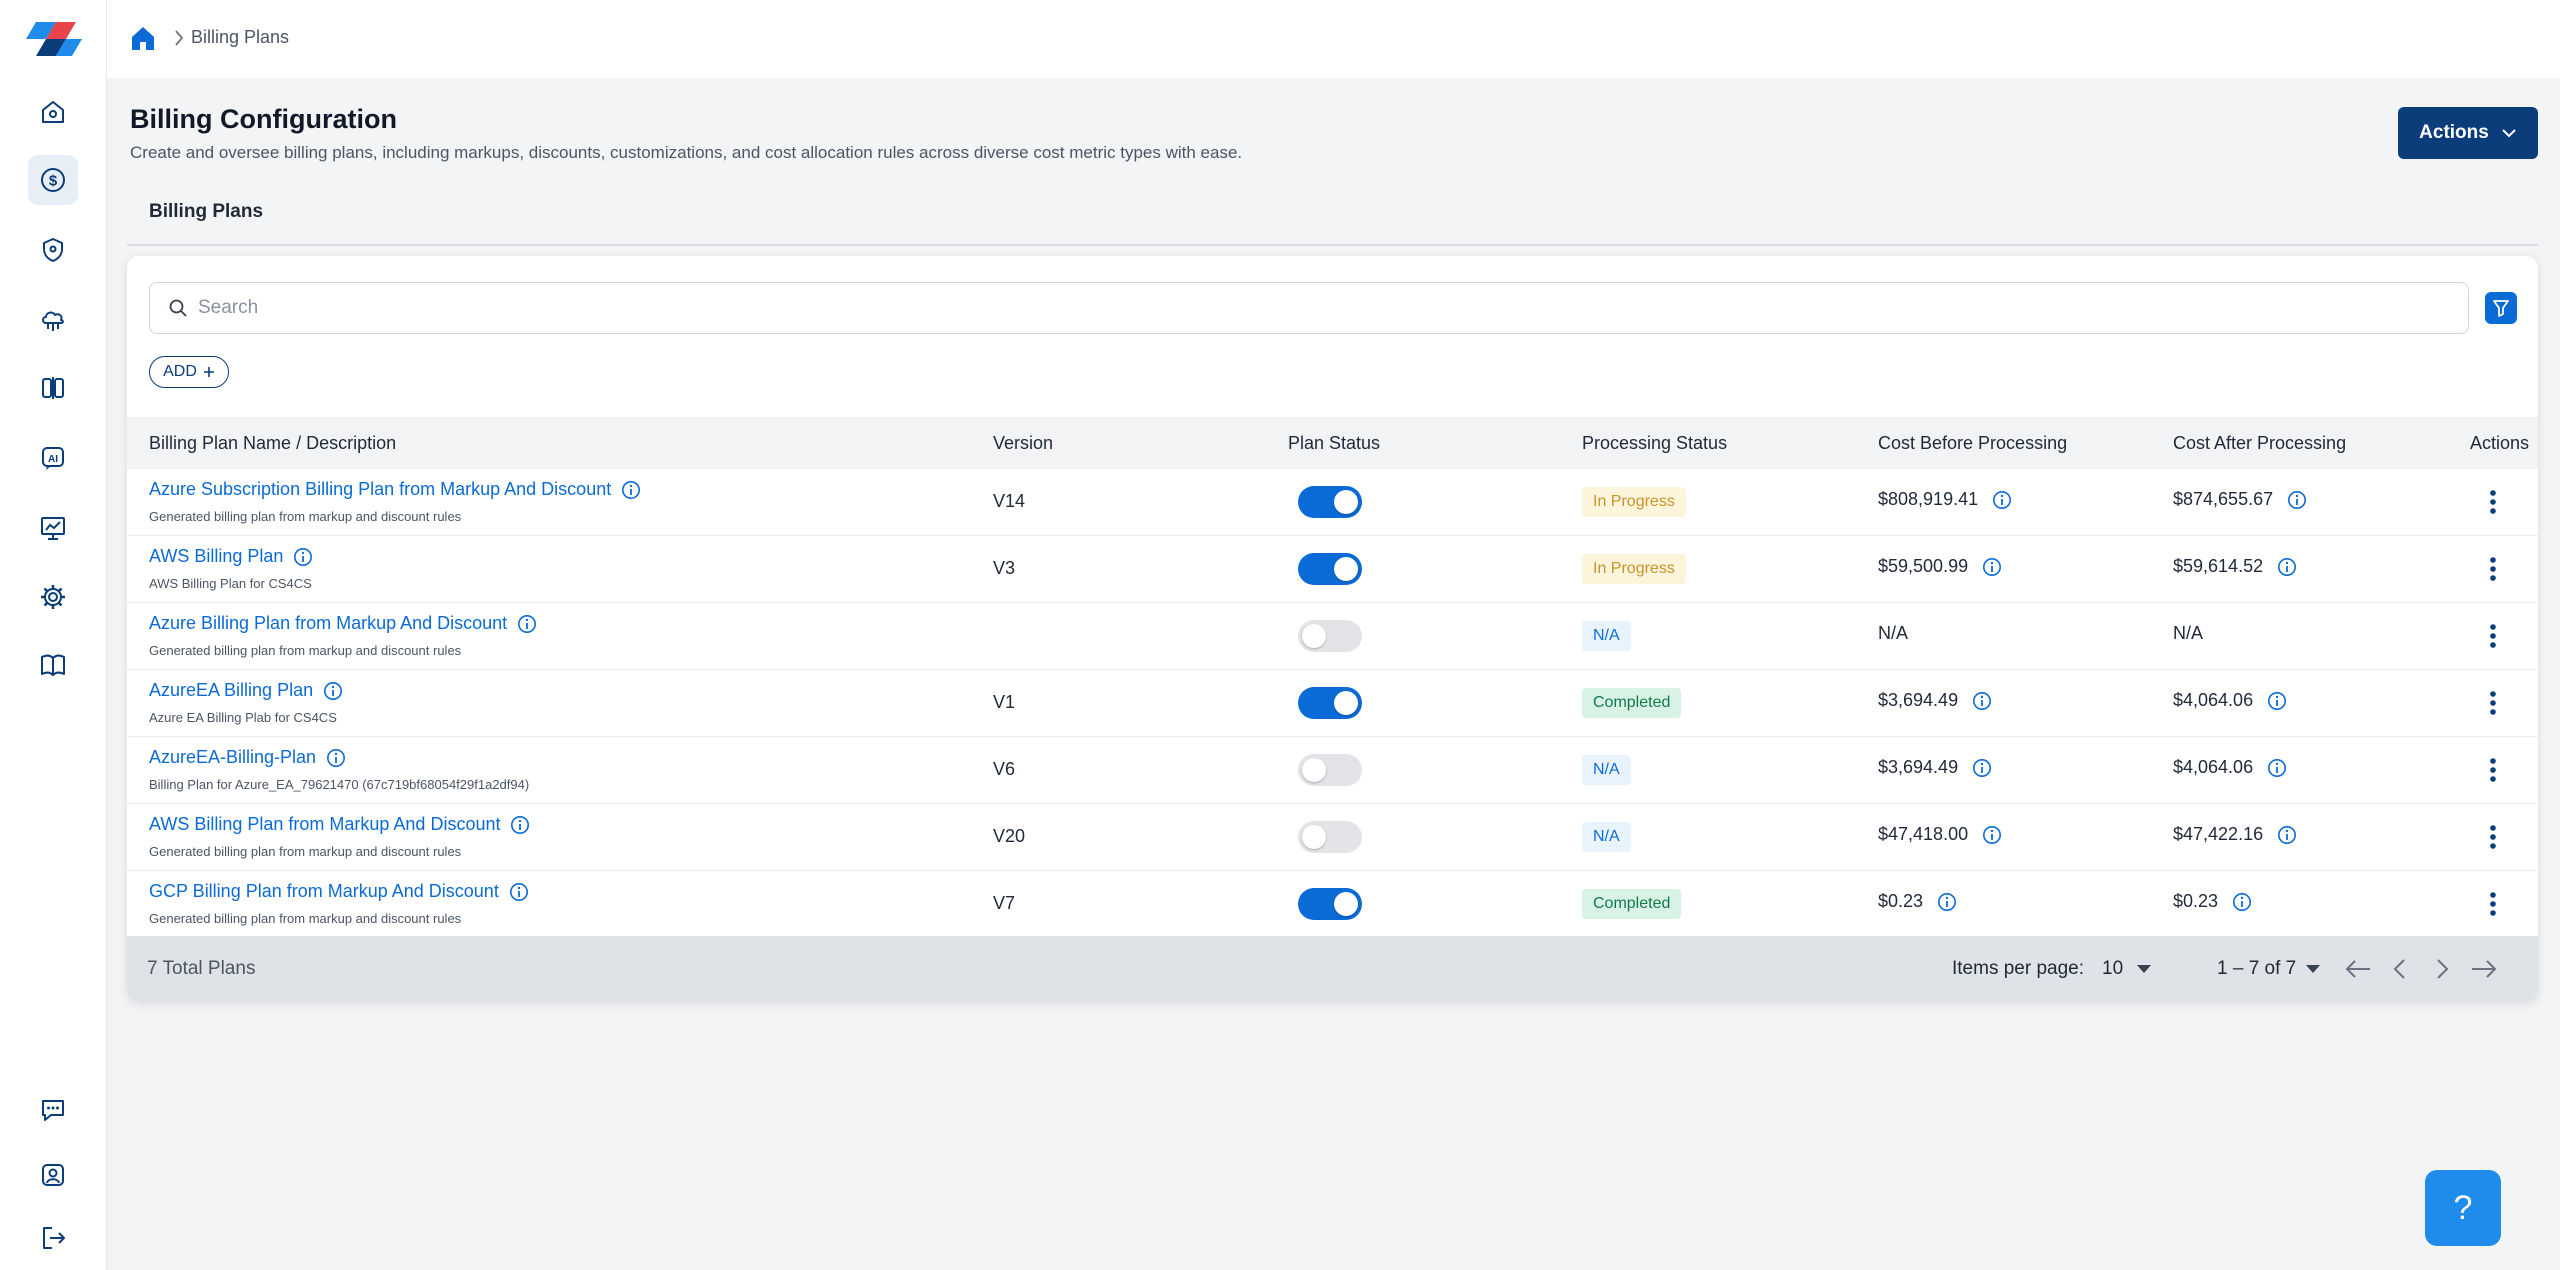 The width and height of the screenshot is (2560, 1270). I want to click on filter-button, so click(2501, 308).